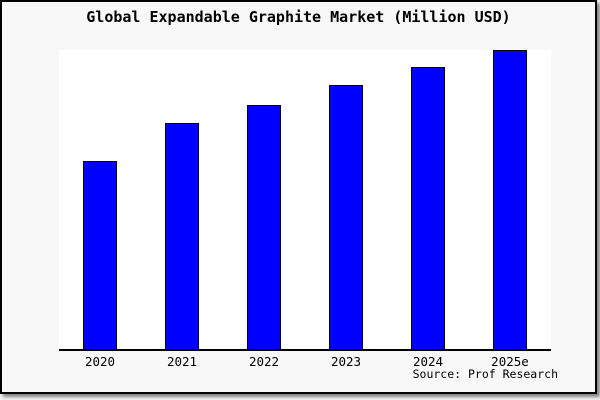 The image size is (600, 400). What do you see at coordinates (346, 361) in the screenshot?
I see `x-tick-label: 2023` at bounding box center [346, 361].